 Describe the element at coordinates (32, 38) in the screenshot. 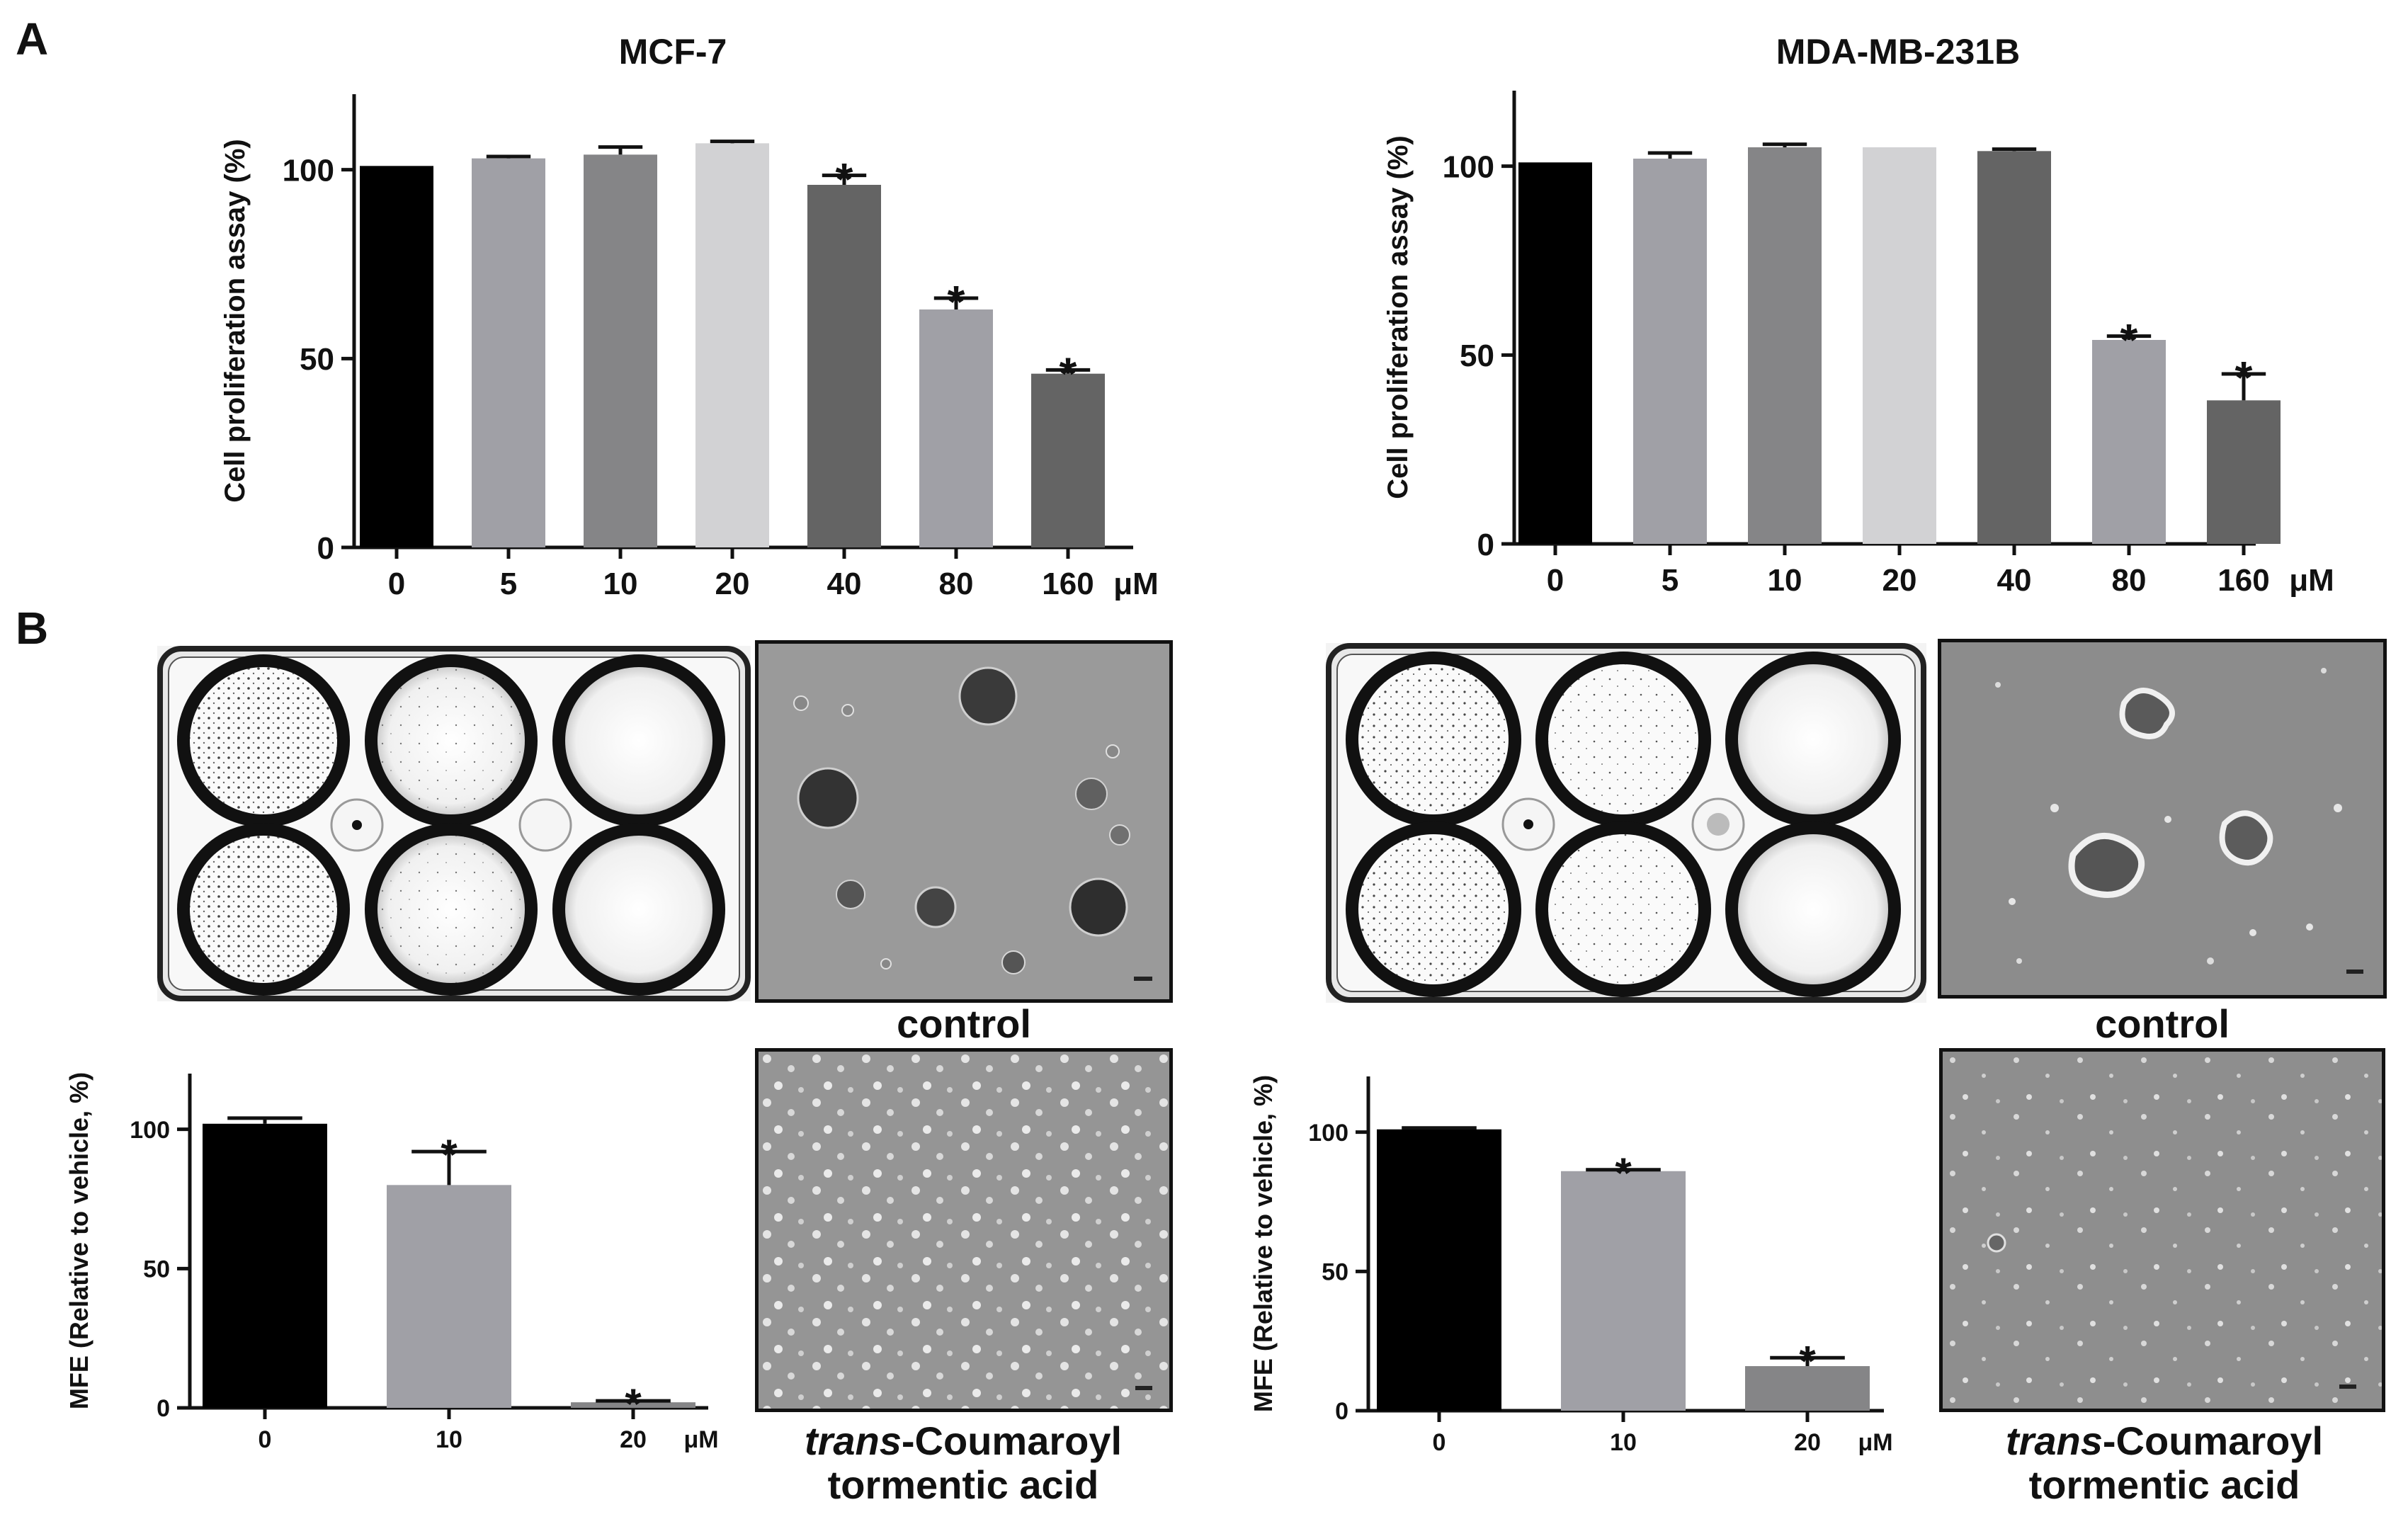

I see `panel-label-a: A` at that location.